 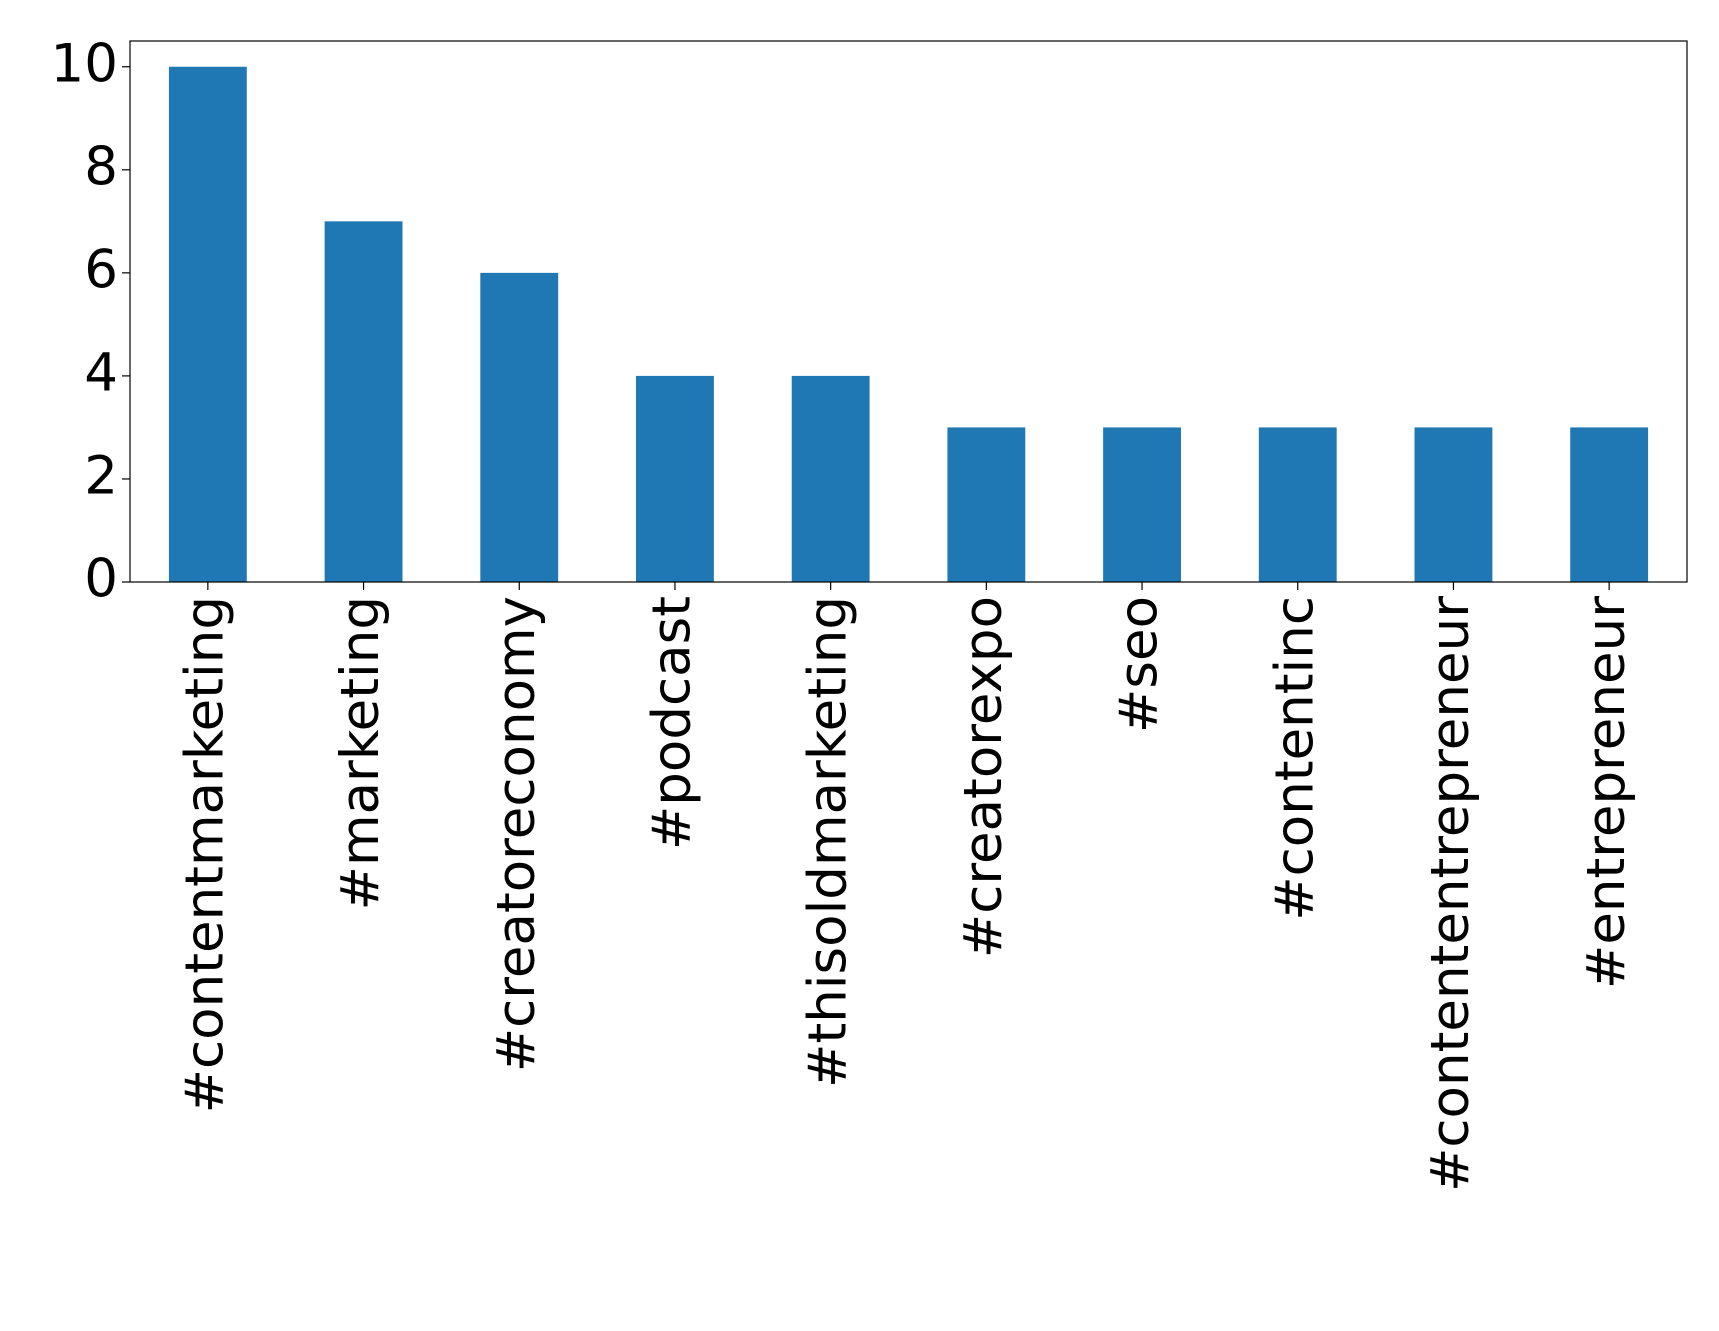 What do you see at coordinates (101, 476) in the screenshot?
I see `y-tick-label: 2` at bounding box center [101, 476].